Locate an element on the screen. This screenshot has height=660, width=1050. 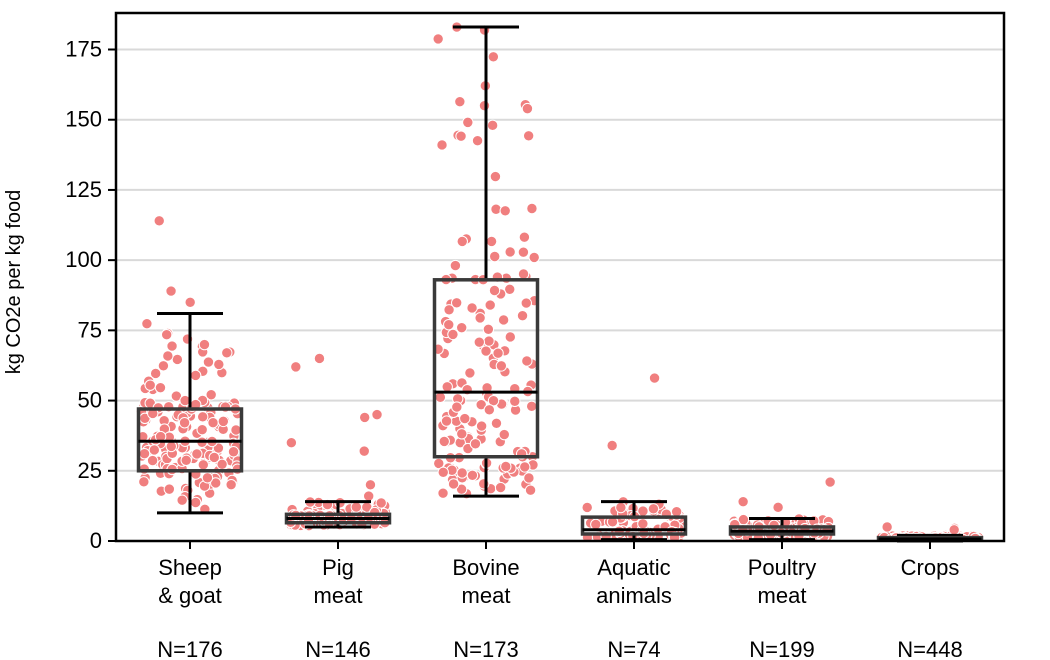
y-axis-label: kg CO2e per kg food is located at coordinates (14, 282).